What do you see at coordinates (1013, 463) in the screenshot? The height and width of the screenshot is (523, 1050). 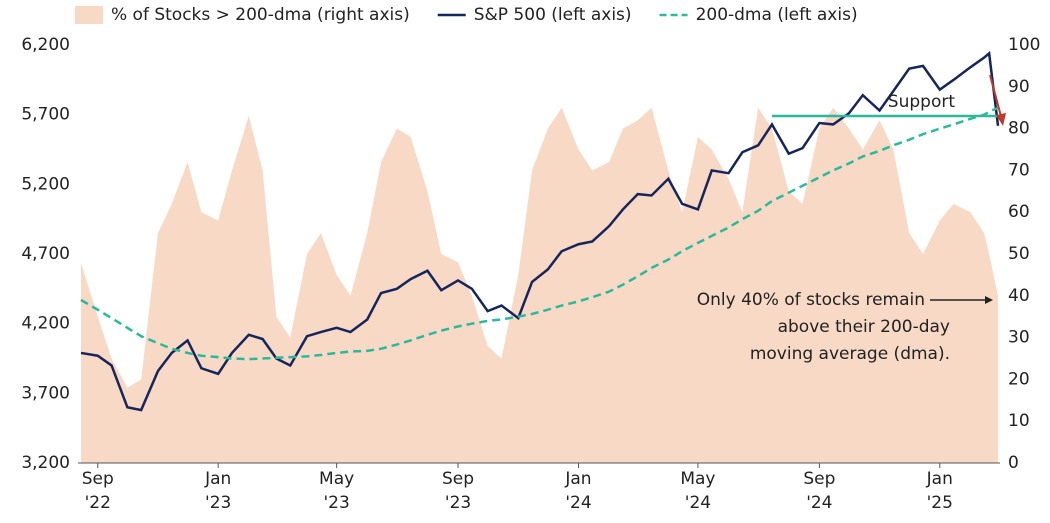 I see `y2-tick-label: 0` at bounding box center [1013, 463].